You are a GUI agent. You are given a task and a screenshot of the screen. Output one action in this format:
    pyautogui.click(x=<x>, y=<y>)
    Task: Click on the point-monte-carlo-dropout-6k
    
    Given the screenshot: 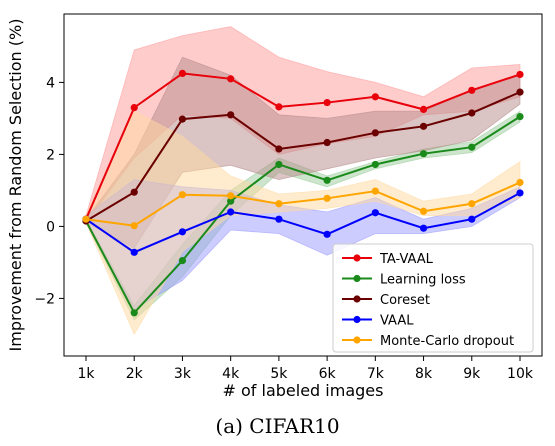 What is the action you would take?
    pyautogui.click(x=327, y=198)
    